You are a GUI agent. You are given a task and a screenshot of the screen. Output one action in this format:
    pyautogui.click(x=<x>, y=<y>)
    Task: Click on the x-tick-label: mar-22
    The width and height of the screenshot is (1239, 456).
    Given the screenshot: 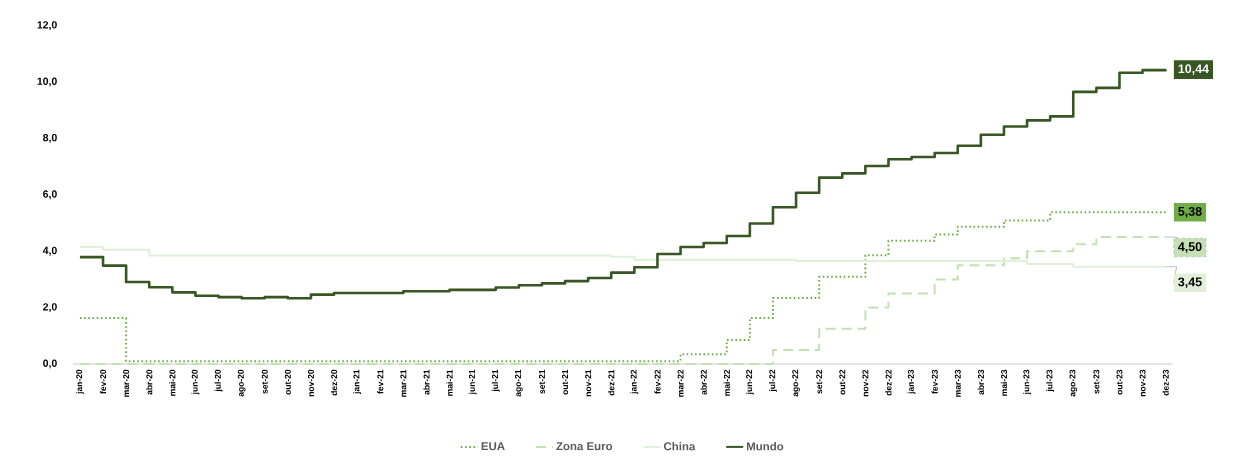 What is the action you would take?
    pyautogui.click(x=680, y=383)
    